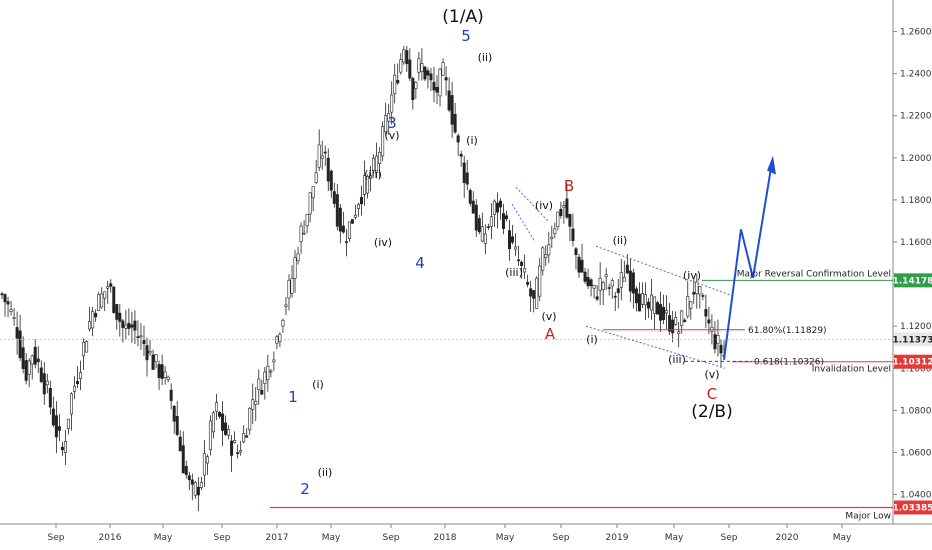 This screenshot has width=932, height=550. I want to click on price-tag: 1.11373, so click(912, 339).